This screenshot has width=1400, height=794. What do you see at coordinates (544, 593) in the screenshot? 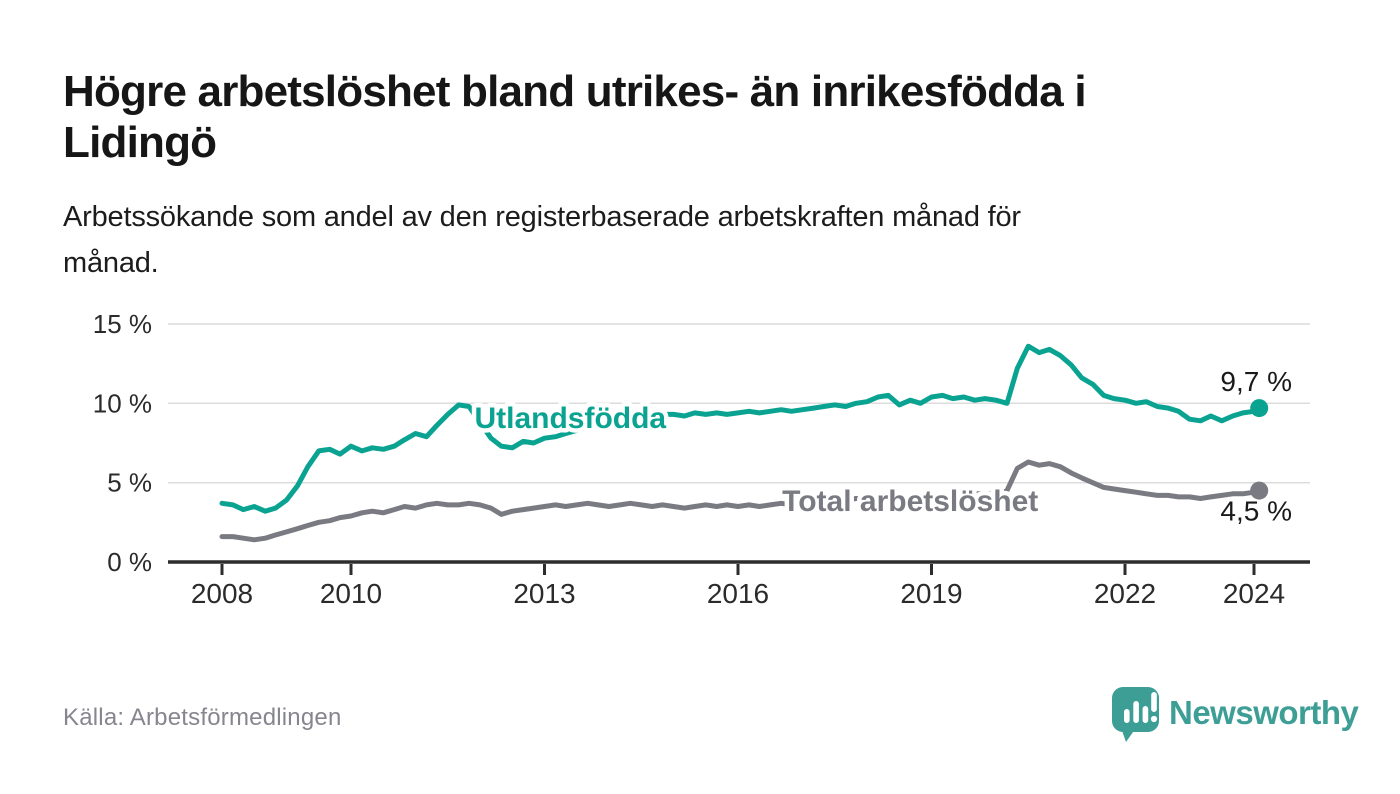
I see `x-axis-tick-label: 2013` at bounding box center [544, 593].